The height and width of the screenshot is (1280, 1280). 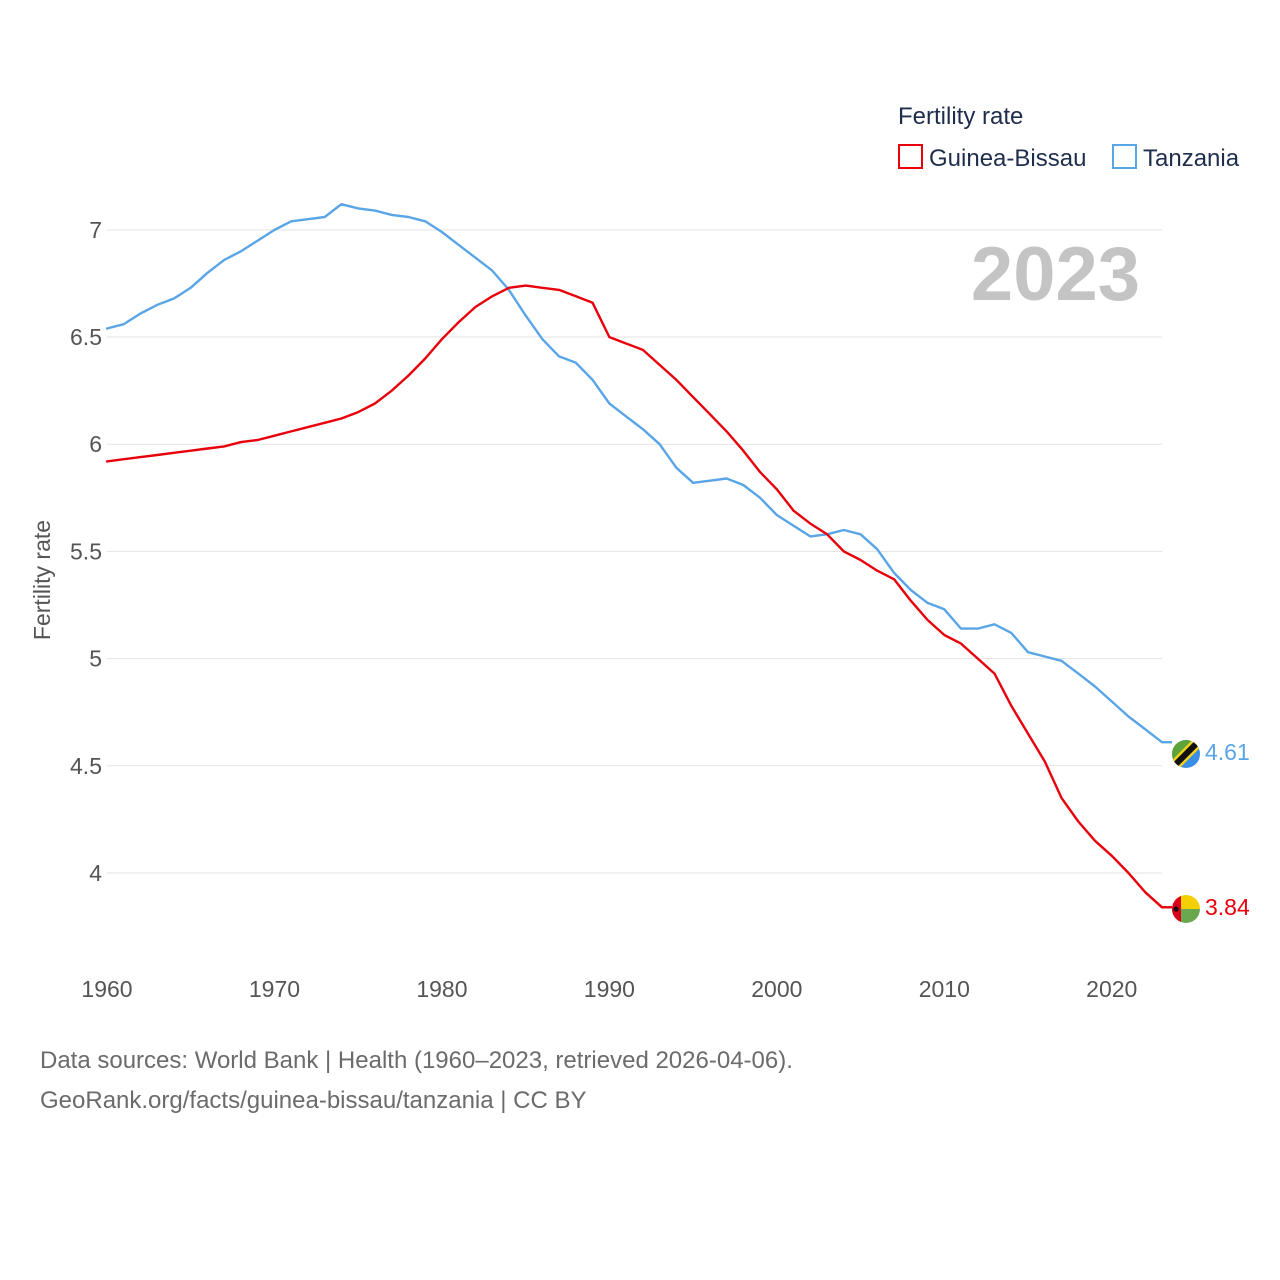 What do you see at coordinates (960, 116) in the screenshot?
I see `legend-title: Fertility rate` at bounding box center [960, 116].